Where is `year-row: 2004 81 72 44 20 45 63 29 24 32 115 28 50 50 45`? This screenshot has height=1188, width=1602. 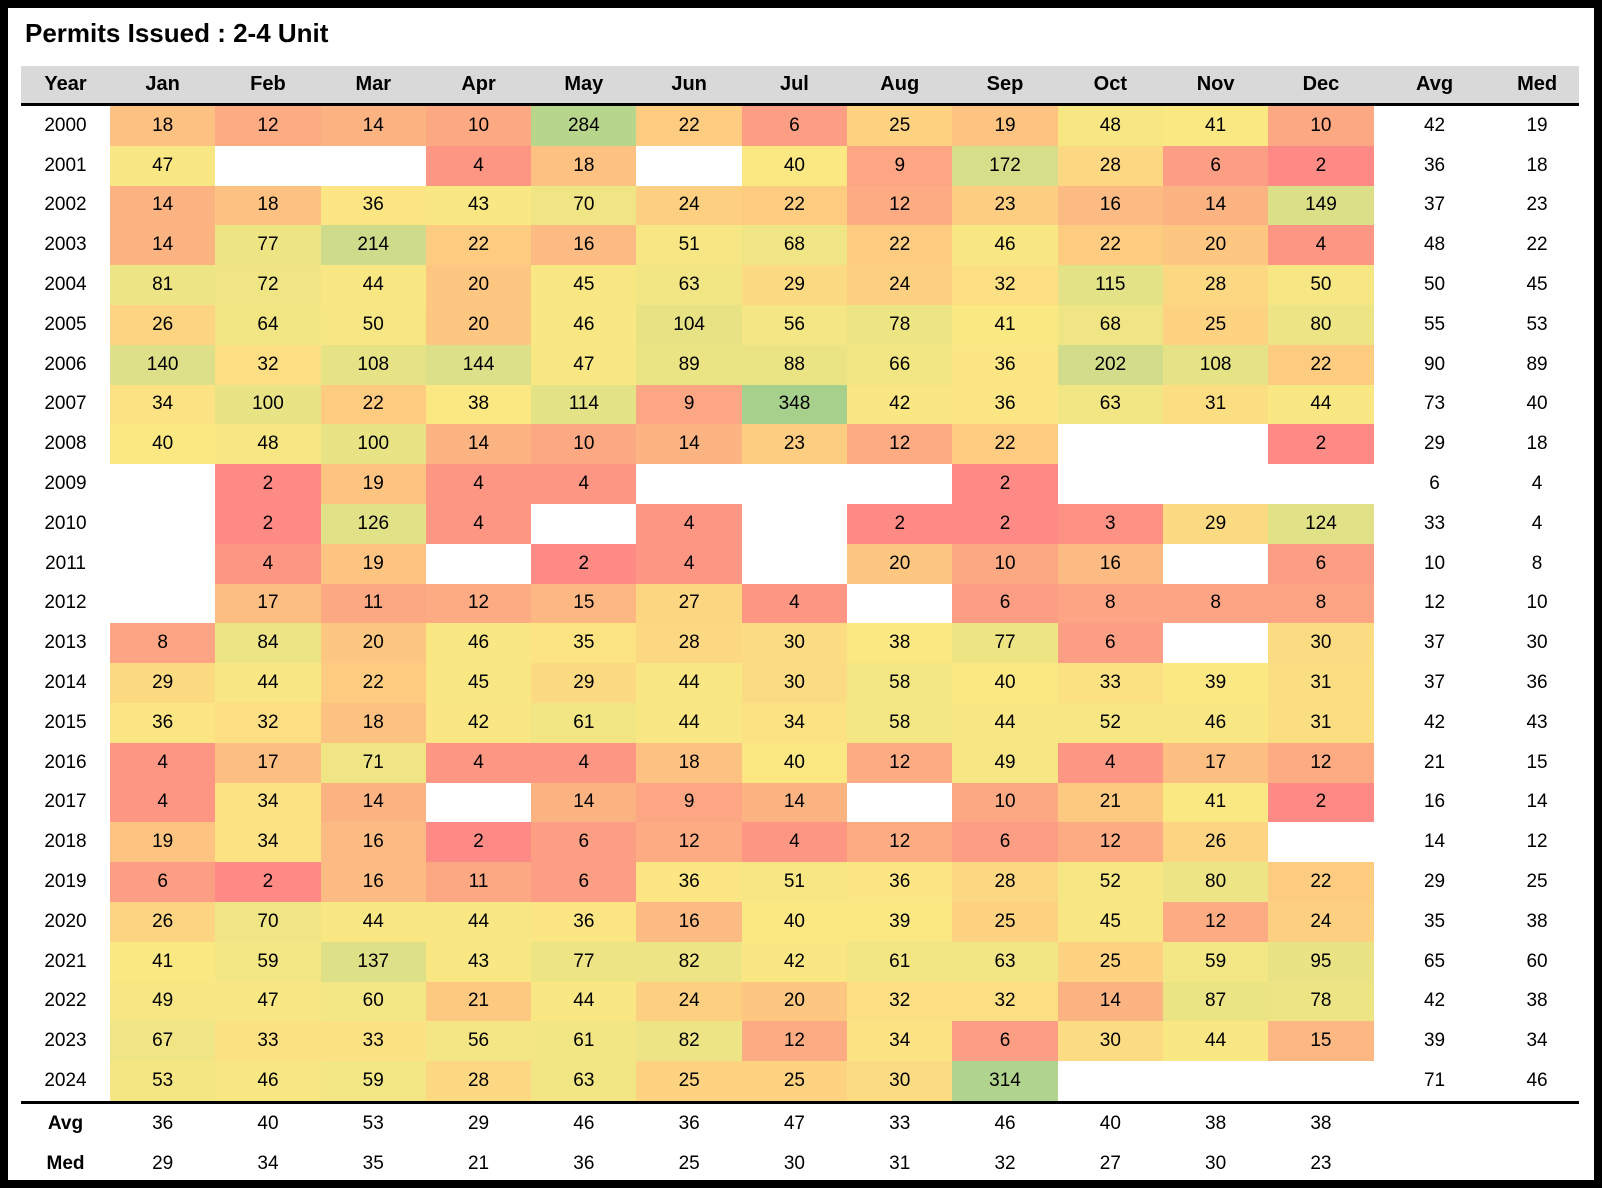 year-row: 2004 81 72 44 20 45 63 29 24 32 115 28 50 50 45 is located at coordinates (800, 285).